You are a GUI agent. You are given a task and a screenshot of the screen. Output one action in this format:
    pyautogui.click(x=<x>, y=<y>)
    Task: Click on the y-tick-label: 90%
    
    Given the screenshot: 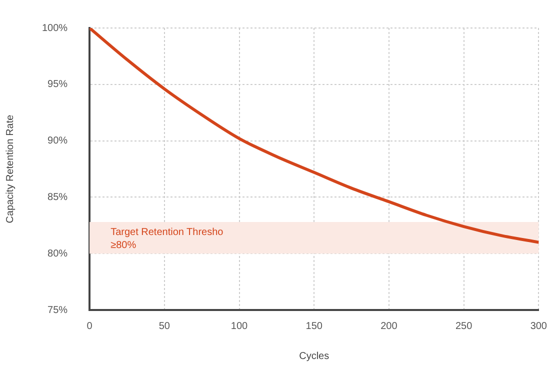 What is the action you would take?
    pyautogui.click(x=58, y=141)
    